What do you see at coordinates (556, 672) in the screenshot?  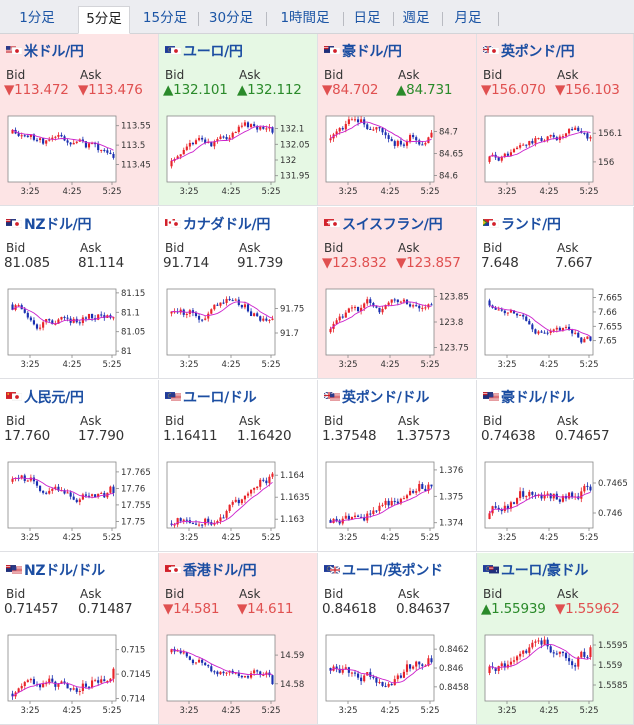 I see `candlestick-chart: 1.5595 1.559 1.5585 3:25 4:25 5:25` at bounding box center [556, 672].